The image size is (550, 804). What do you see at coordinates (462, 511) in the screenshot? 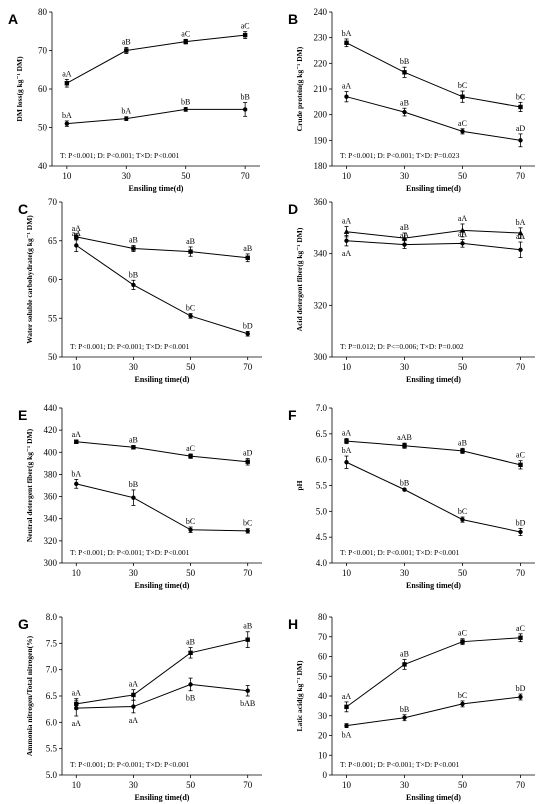
I see `data-label: bC` at bounding box center [462, 511].